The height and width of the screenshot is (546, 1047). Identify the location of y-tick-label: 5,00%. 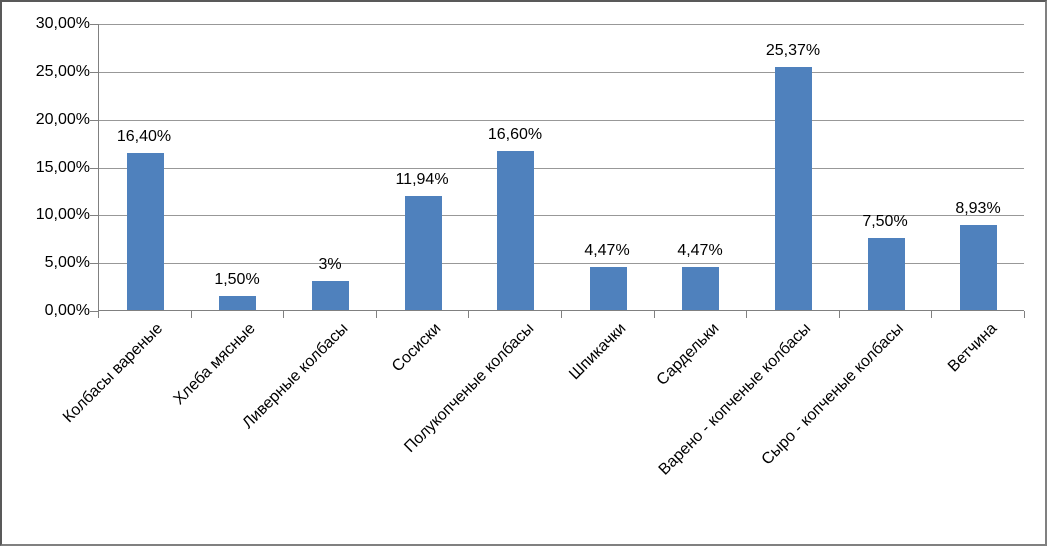
(67, 262).